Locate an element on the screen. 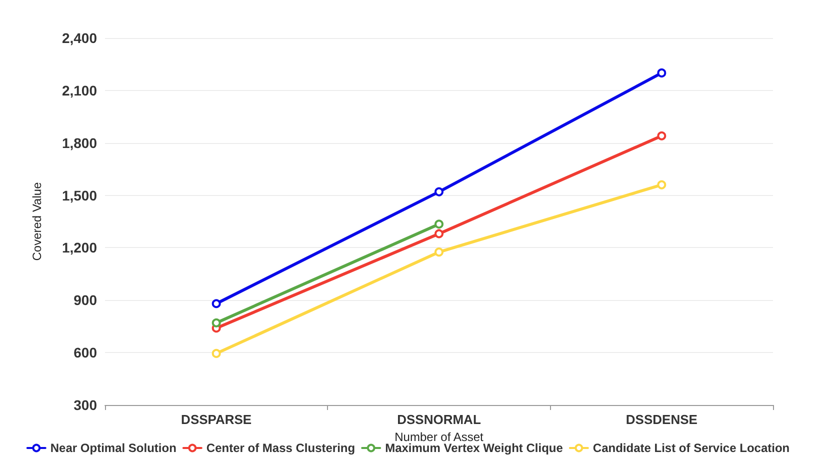 This screenshot has width=818, height=475. y-tick-label: 1,500 is located at coordinates (80, 195).